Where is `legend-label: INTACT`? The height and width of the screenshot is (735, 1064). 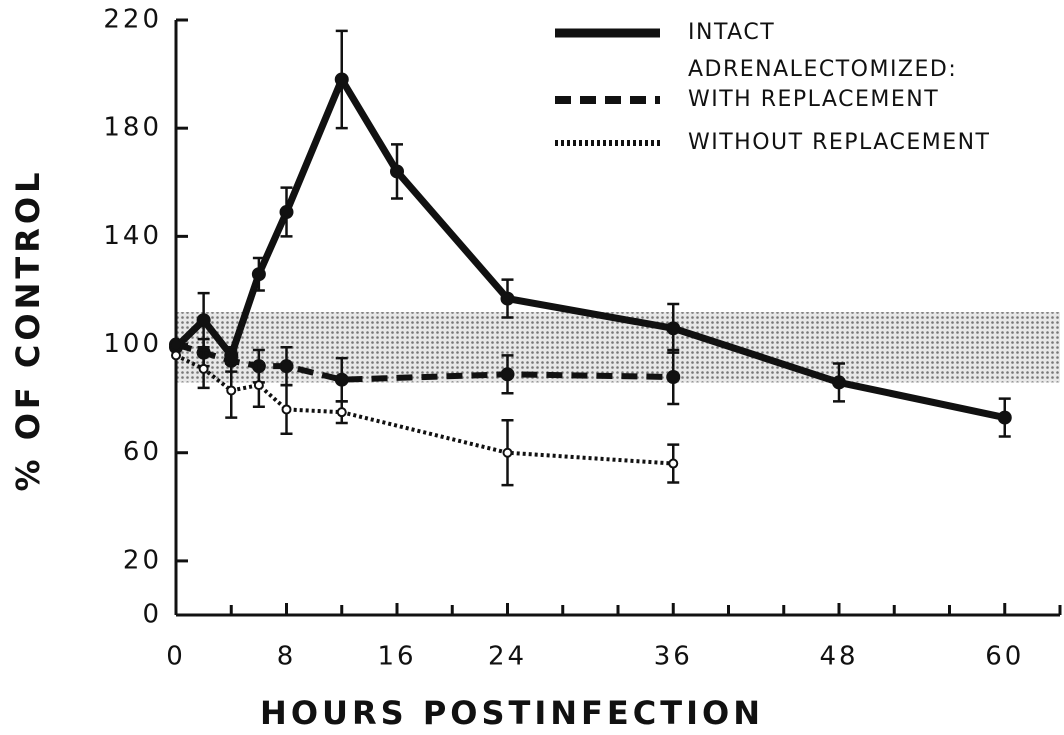 legend-label: INTACT is located at coordinates (731, 32).